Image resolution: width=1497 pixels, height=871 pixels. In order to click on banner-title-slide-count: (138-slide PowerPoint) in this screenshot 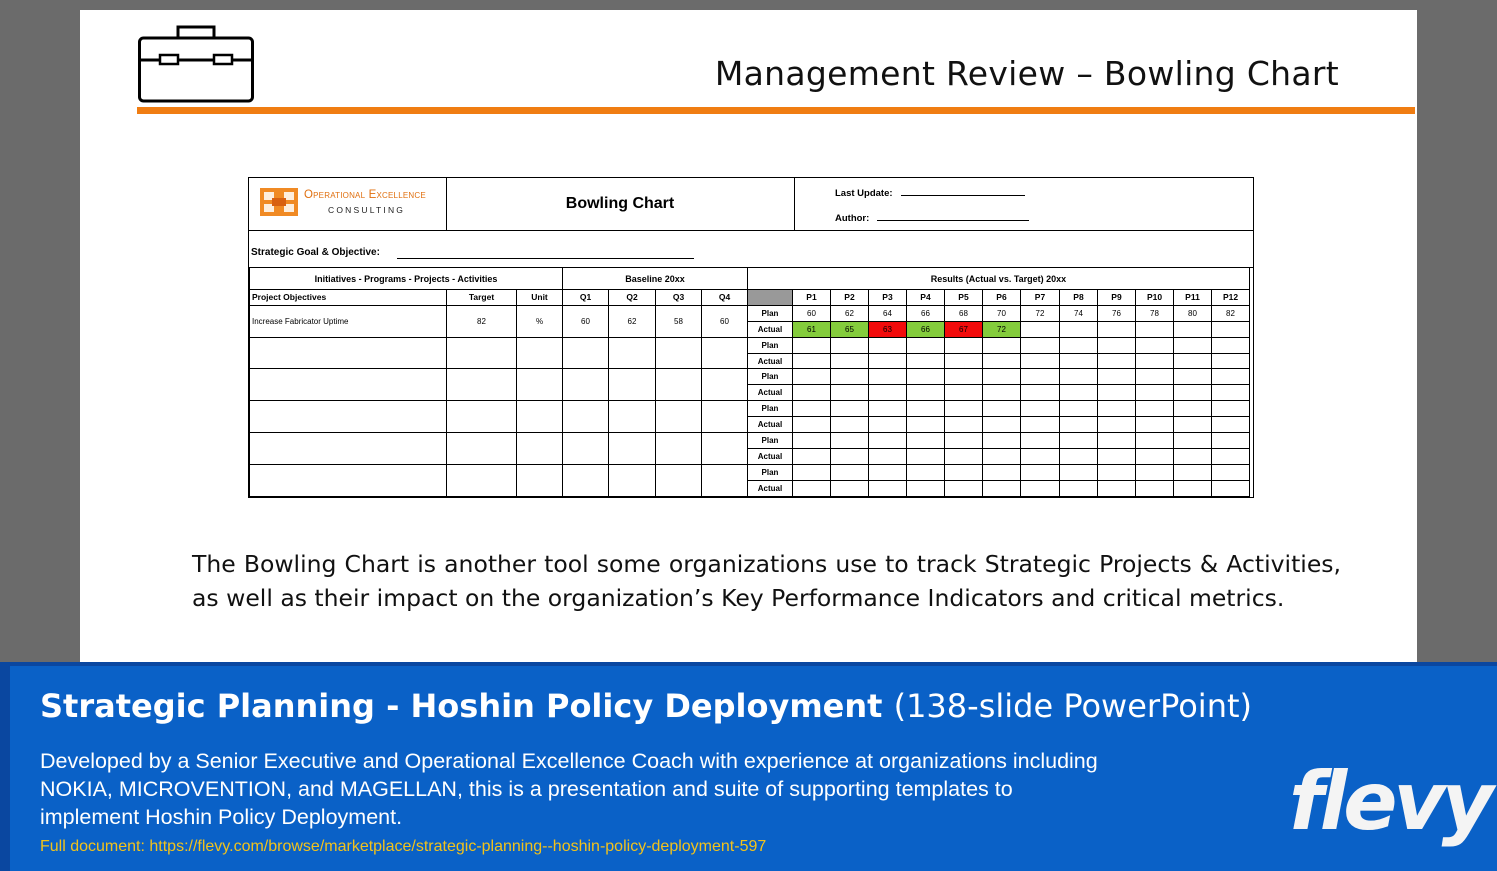, I will do `click(1072, 706)`.